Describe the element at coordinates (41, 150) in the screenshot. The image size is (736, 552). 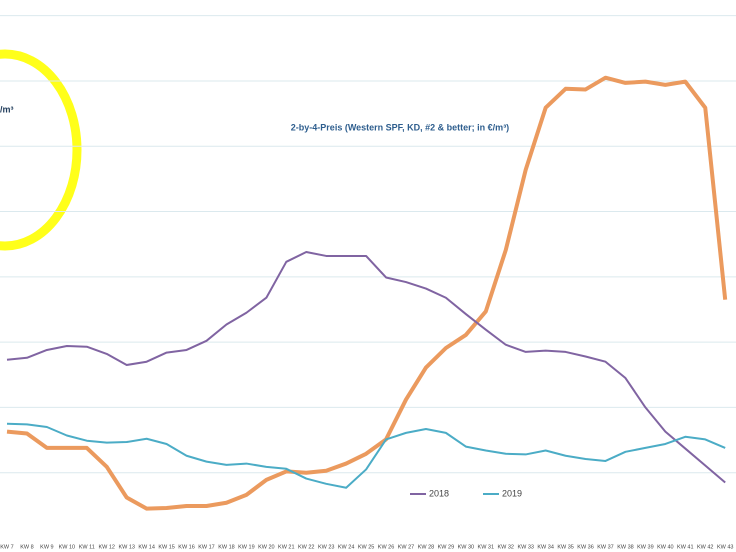
I see `highlight-circle` at that location.